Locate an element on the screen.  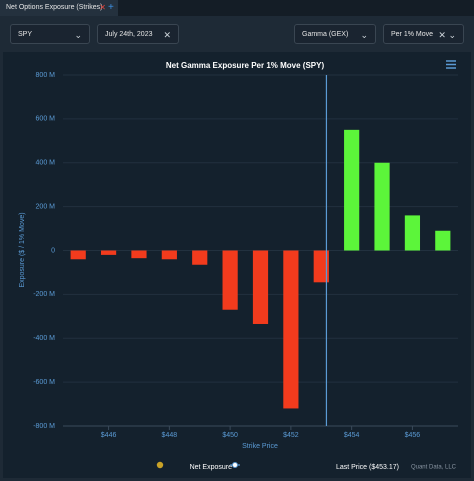
tab-bar: Net Options Exposure (Strikes) ✕ + is located at coordinates (237, 8).